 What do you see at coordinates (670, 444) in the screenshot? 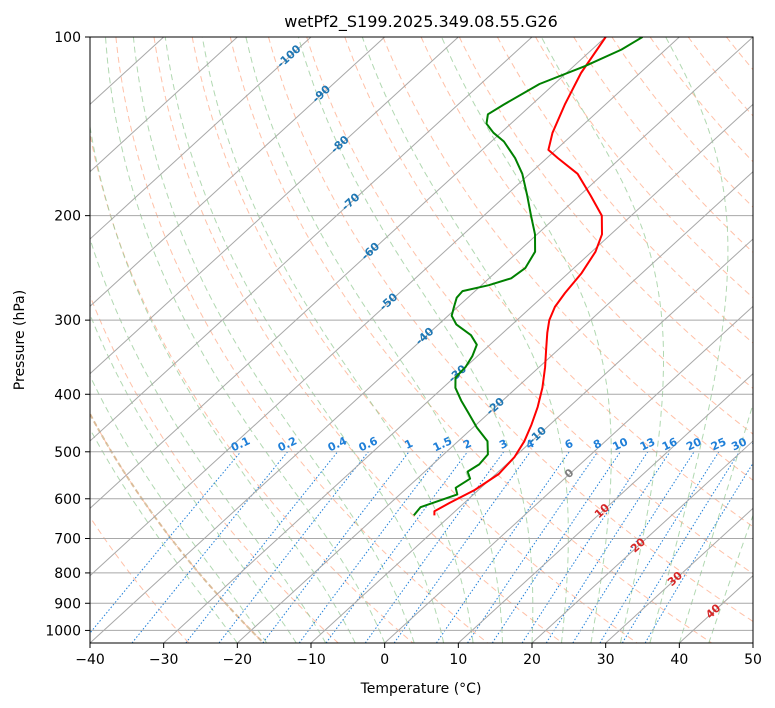
I see `mixing-ratio-label: 16` at bounding box center [670, 444].